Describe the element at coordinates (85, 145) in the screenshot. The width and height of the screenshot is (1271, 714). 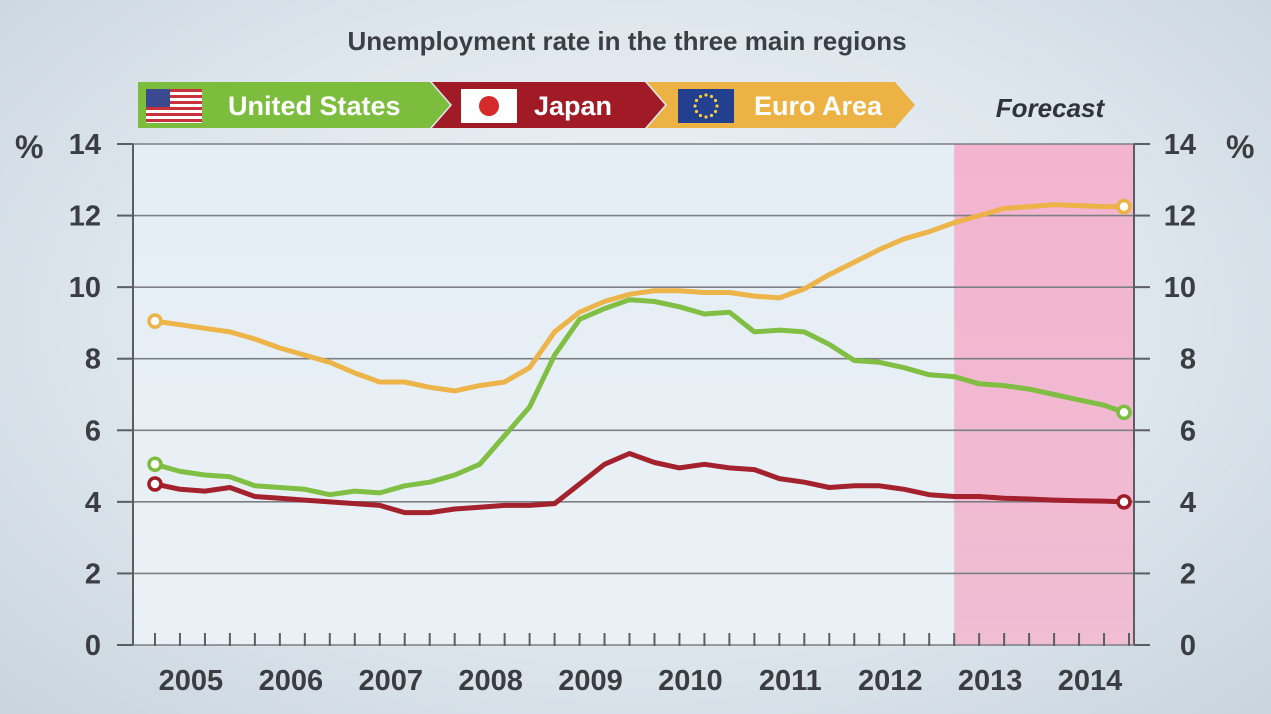
I see `y-tick-label-left: 14` at that location.